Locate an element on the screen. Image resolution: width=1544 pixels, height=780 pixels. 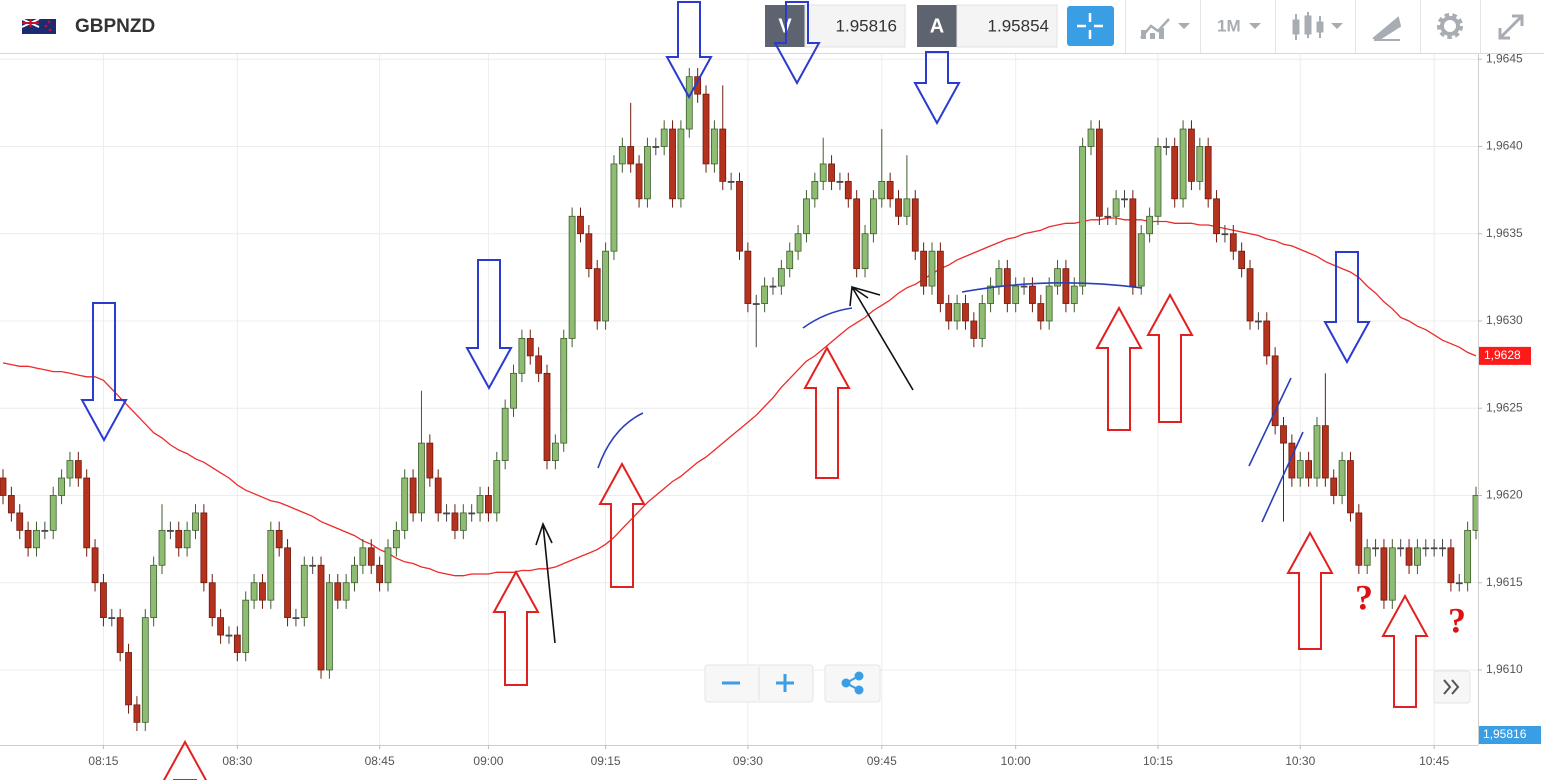
buy-price-box is located at coordinates (1007, 26).